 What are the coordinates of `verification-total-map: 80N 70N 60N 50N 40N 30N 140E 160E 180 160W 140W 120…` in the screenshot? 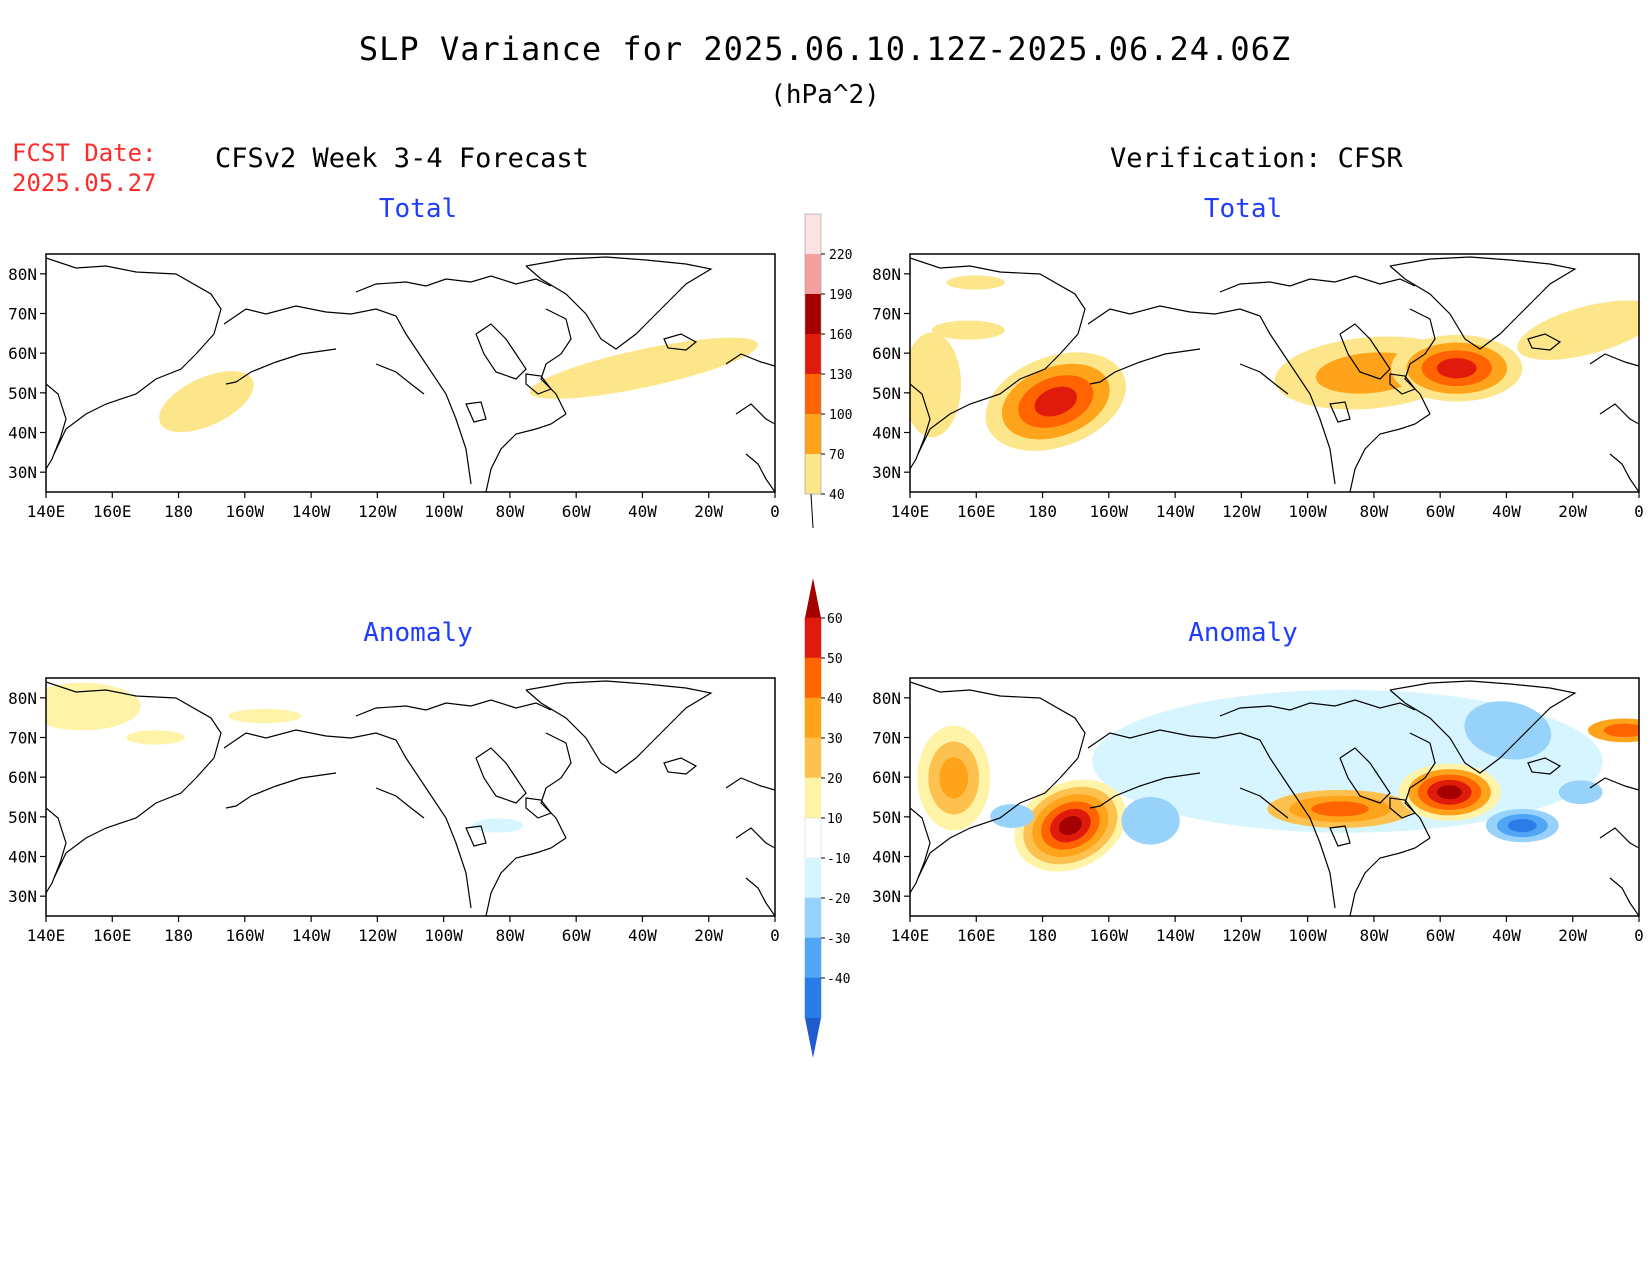 It's located at (1258, 387).